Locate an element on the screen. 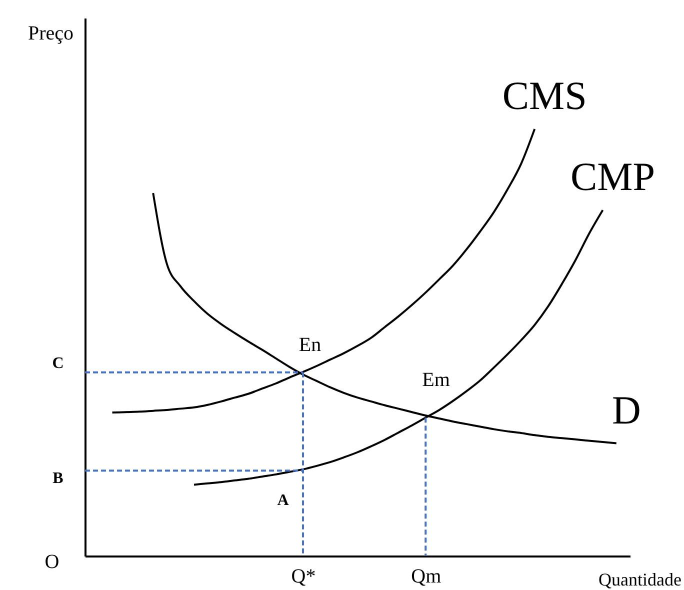 Image resolution: width=684 pixels, height=590 pixels. text: O is located at coordinates (52, 562).